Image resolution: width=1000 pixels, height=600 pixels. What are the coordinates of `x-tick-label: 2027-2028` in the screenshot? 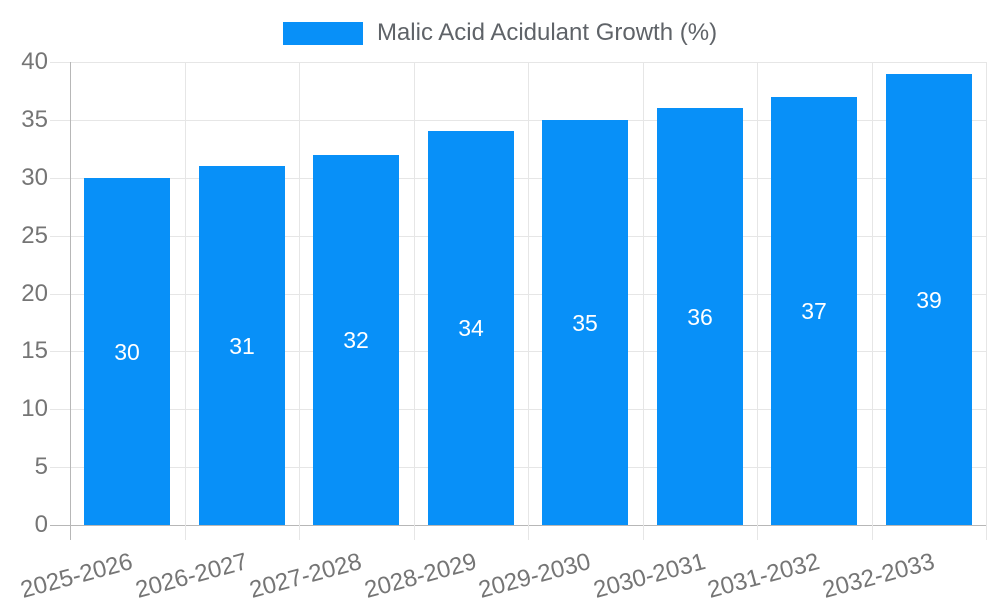 It's located at (305, 574).